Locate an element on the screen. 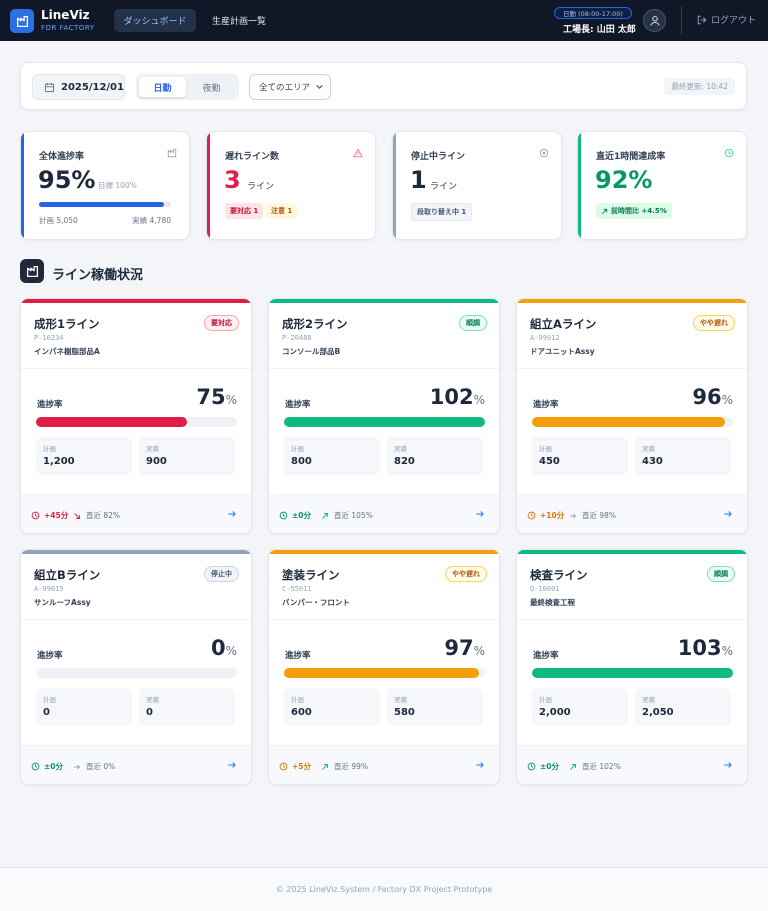 The image size is (768, 911). recent-rate: 直近 102% is located at coordinates (595, 766).